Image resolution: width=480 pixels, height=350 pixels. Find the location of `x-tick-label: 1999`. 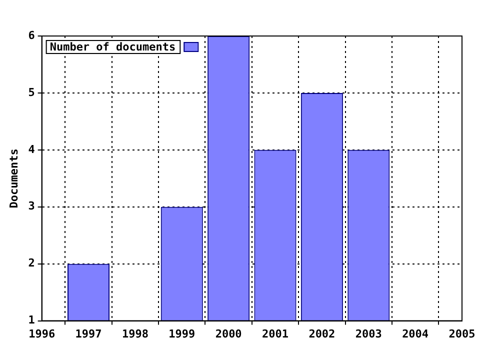

x-tick-label: 1999 is located at coordinates (182, 333).